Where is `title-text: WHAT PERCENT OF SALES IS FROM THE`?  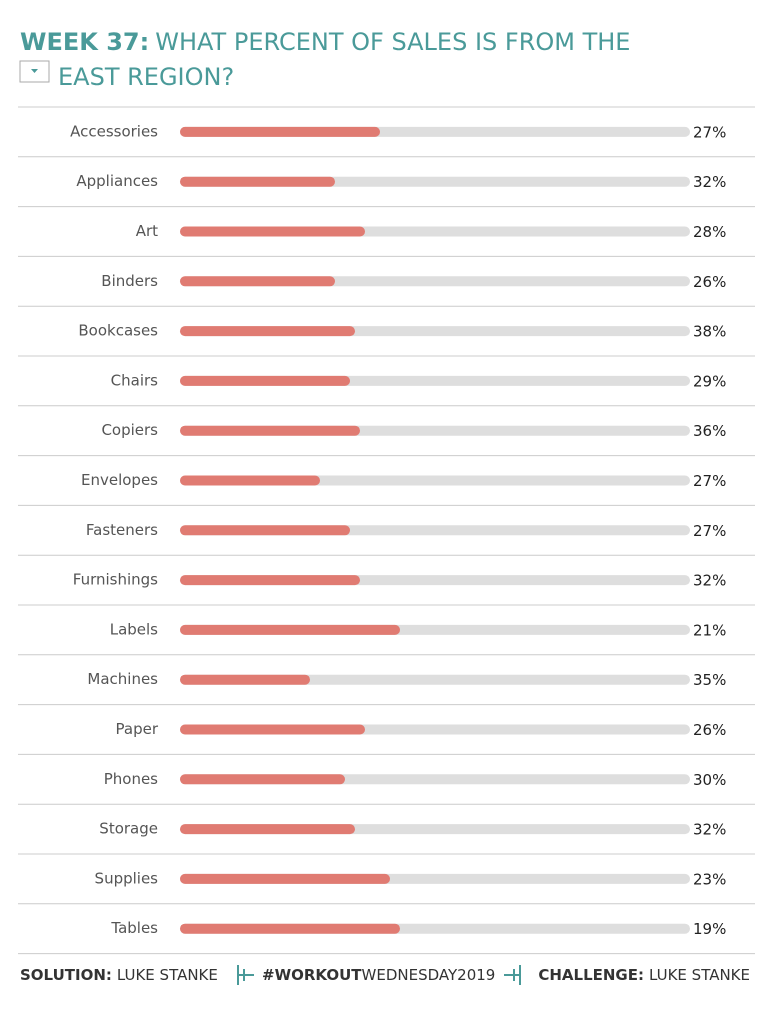 title-text: WHAT PERCENT OF SALES IS FROM THE is located at coordinates (392, 42).